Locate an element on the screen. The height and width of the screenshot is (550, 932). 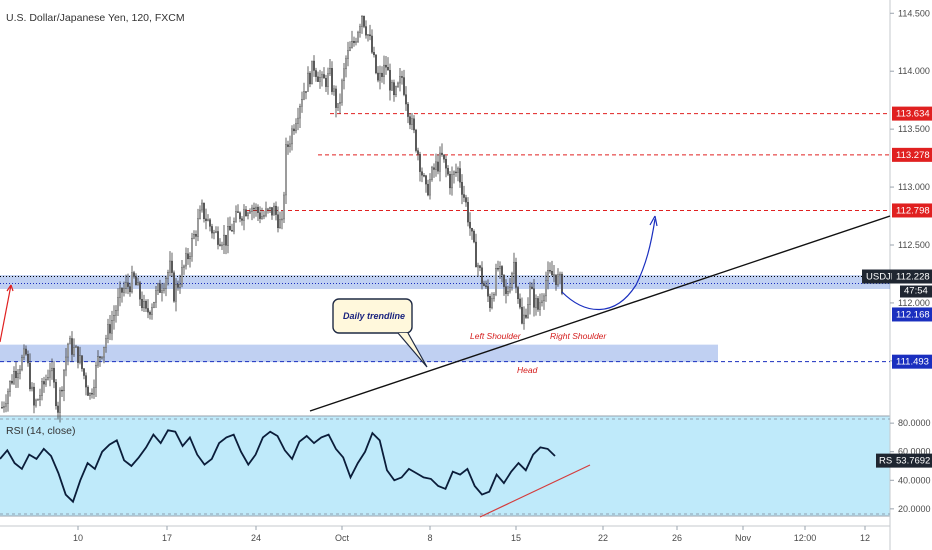
callout-box is located at coordinates (372, 316).